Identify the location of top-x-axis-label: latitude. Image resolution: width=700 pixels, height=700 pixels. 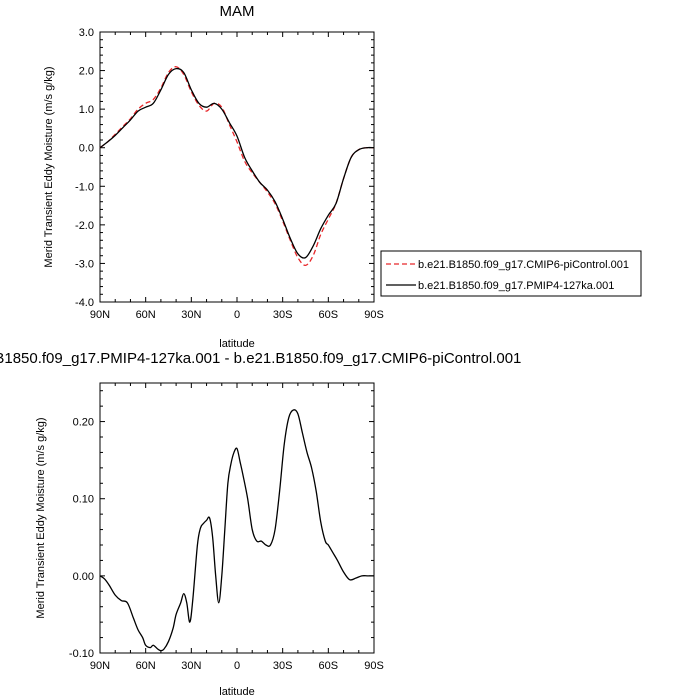
(236, 344).